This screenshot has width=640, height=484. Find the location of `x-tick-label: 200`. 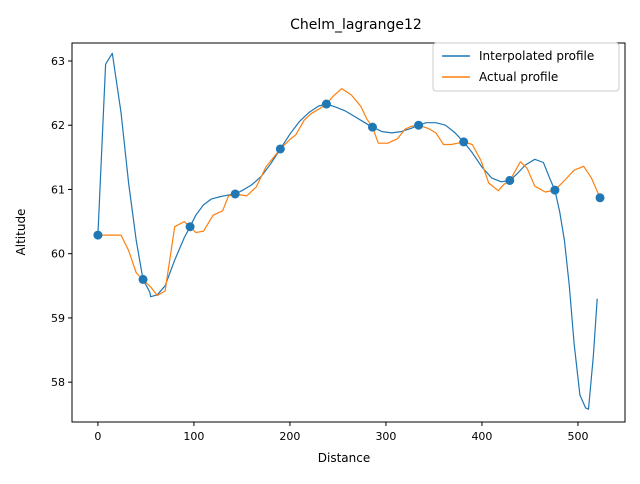

x-tick-label: 200 is located at coordinates (289, 436).